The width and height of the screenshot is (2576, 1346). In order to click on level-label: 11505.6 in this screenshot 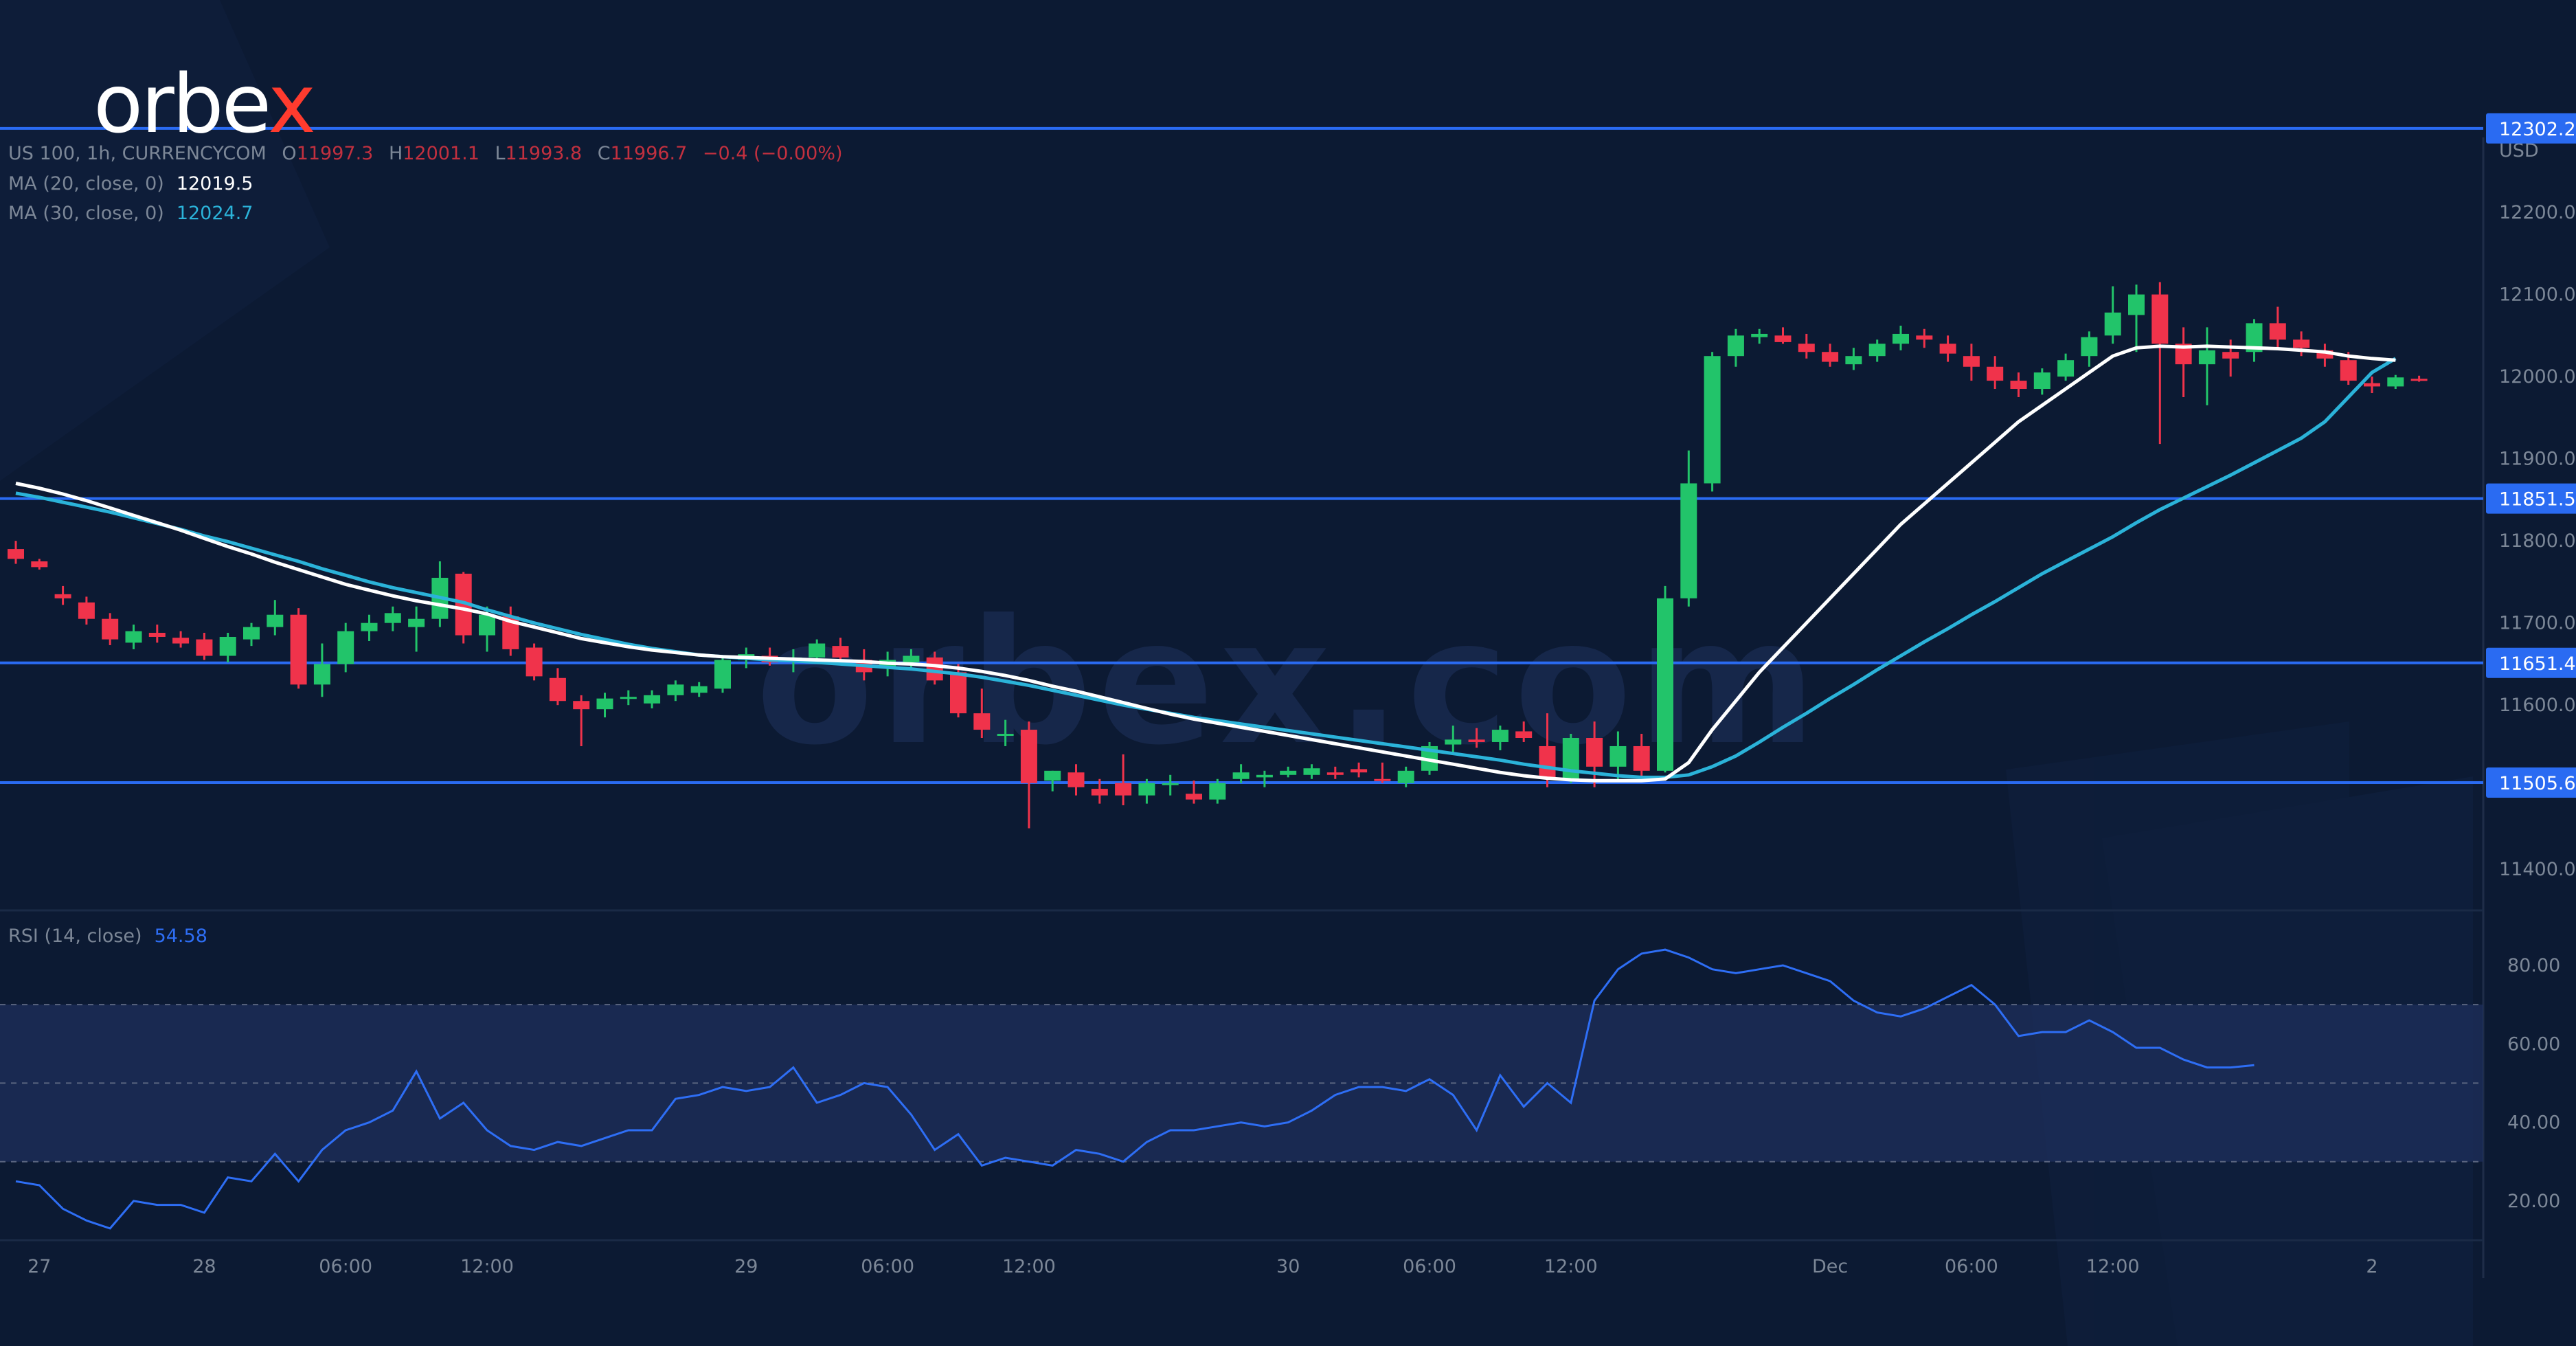, I will do `click(2537, 783)`.